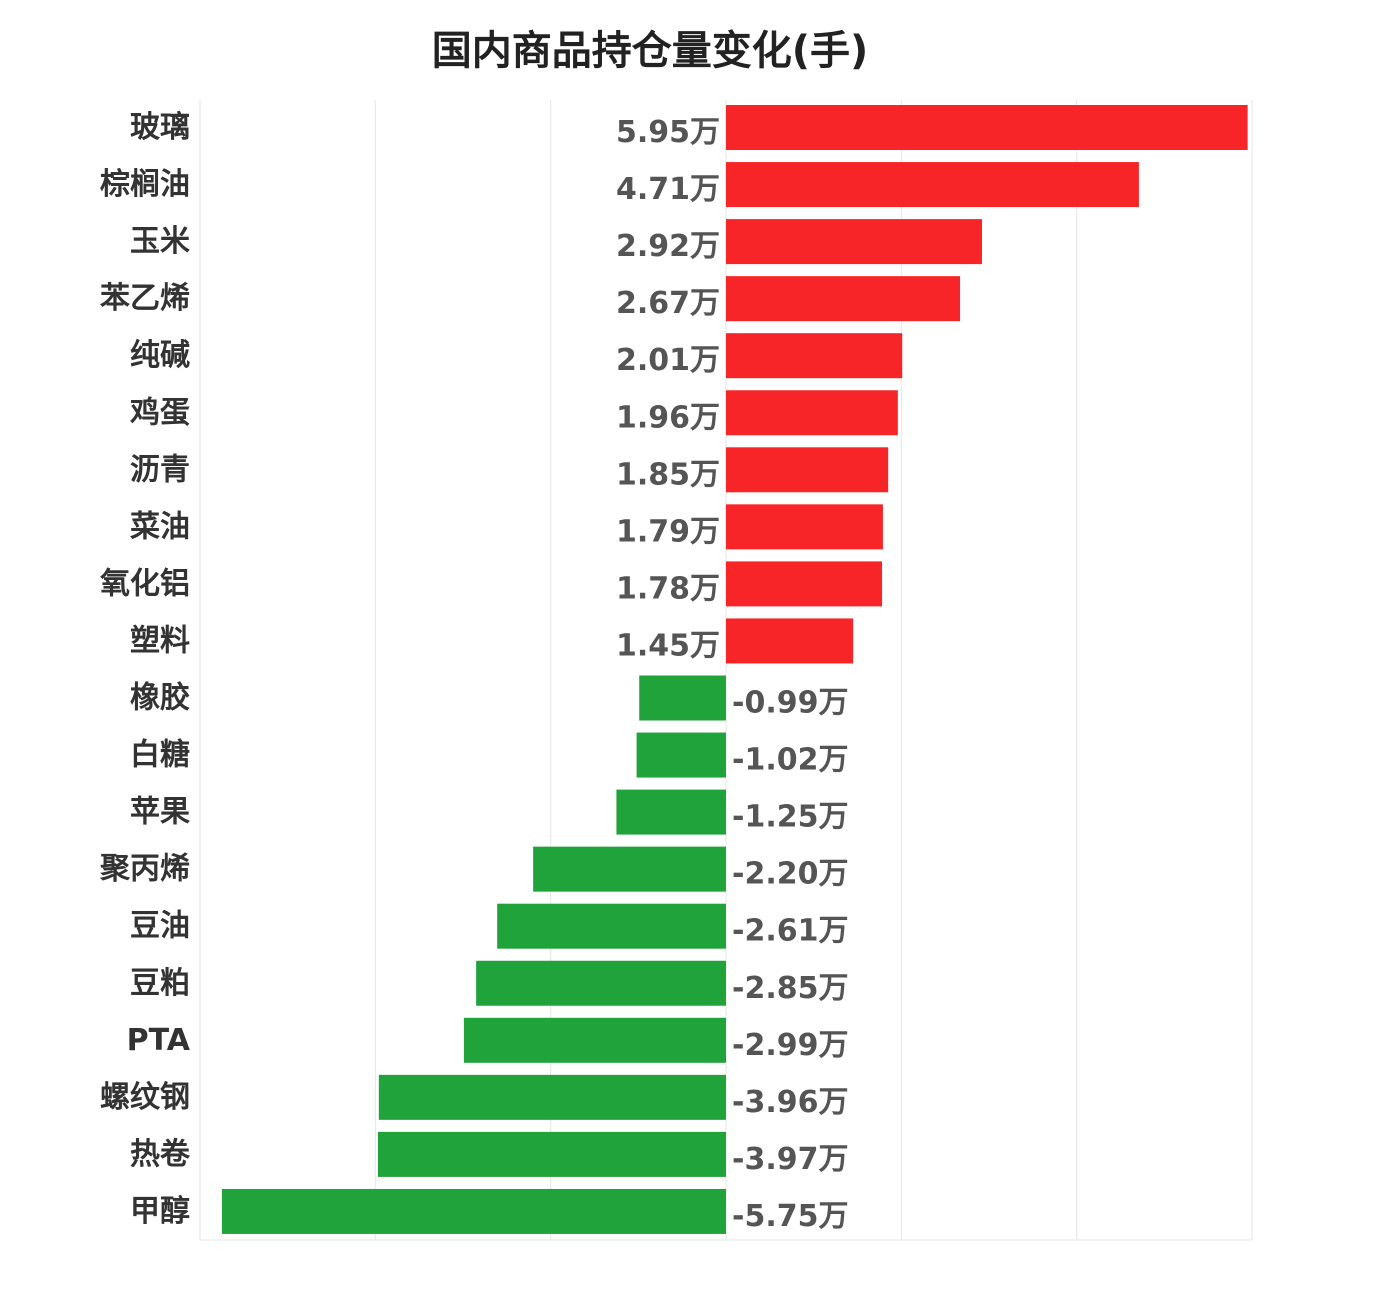 This screenshot has height=1300, width=1391. Describe the element at coordinates (790, 1102) in the screenshot. I see `value-label: -3.96万` at that location.